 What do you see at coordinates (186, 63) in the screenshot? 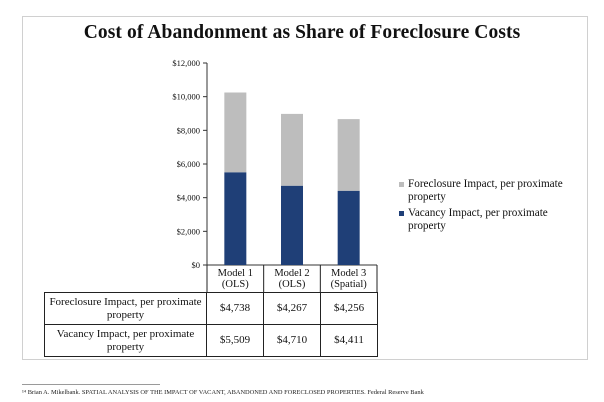
I see `y-tick-label: $12,000` at bounding box center [186, 63].